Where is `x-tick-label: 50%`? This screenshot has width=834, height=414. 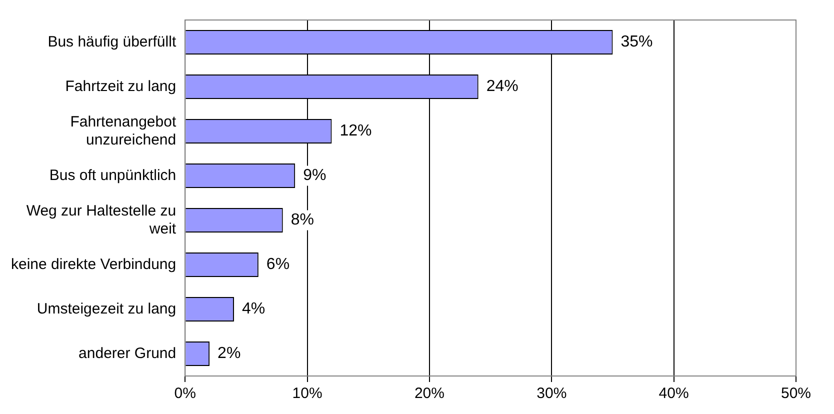
x-tick-label: 50% is located at coordinates (796, 393).